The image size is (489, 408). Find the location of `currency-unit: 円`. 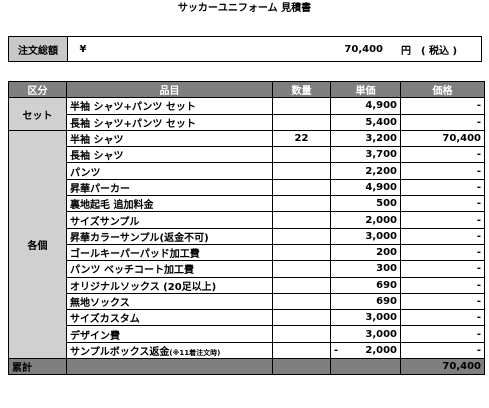

currency-unit: 円 is located at coordinates (406, 51).